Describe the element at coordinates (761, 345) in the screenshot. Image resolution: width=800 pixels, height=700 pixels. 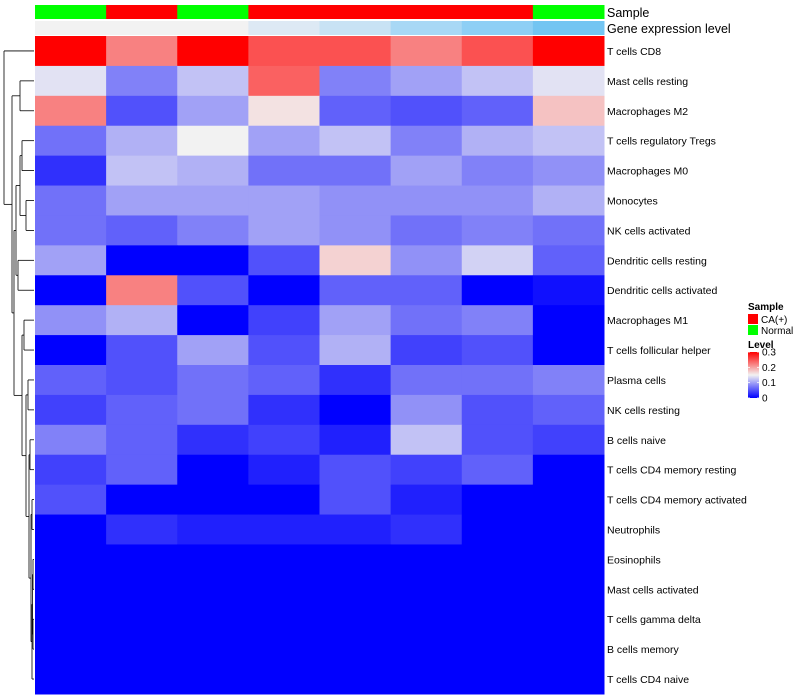
I see `legend-title-level: Level` at that location.